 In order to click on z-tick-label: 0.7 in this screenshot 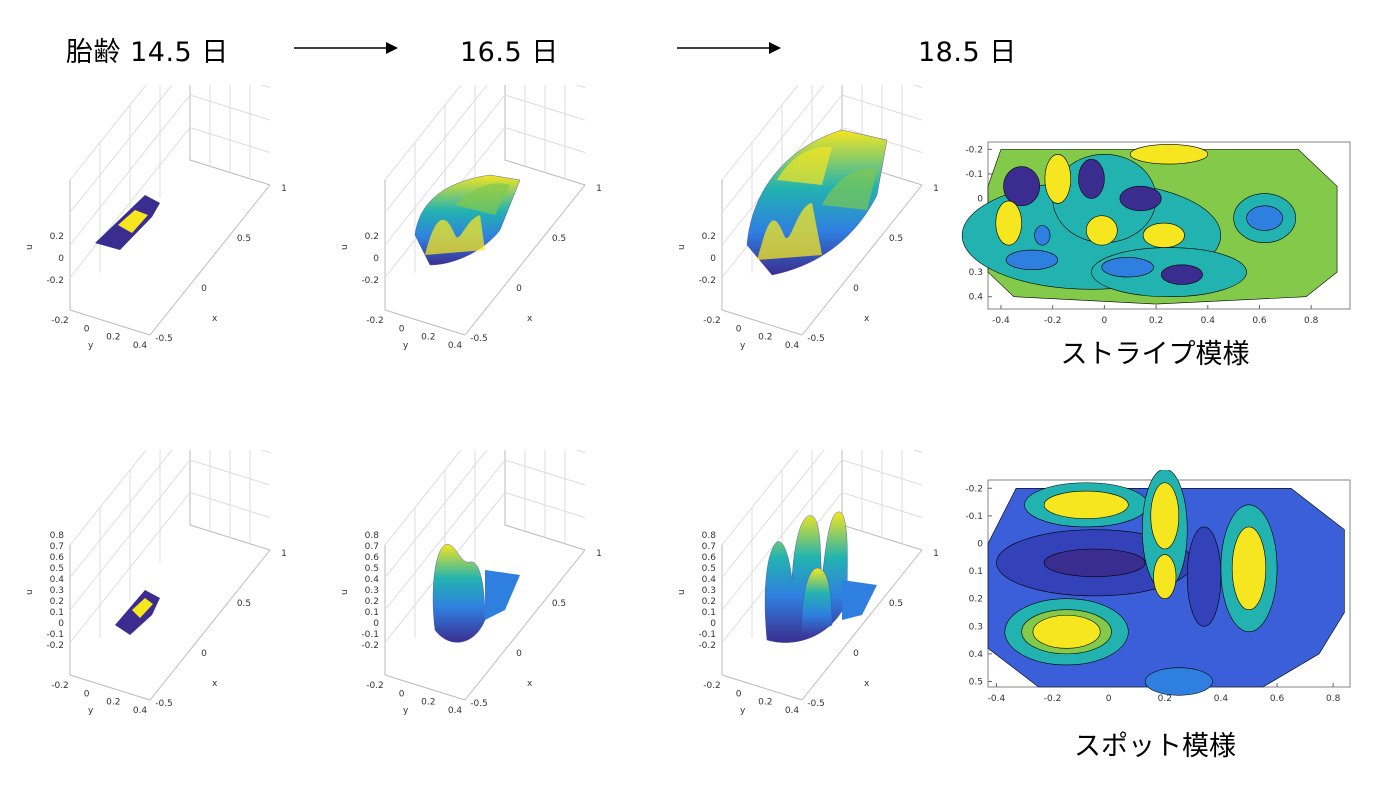, I will do `click(372, 547)`.